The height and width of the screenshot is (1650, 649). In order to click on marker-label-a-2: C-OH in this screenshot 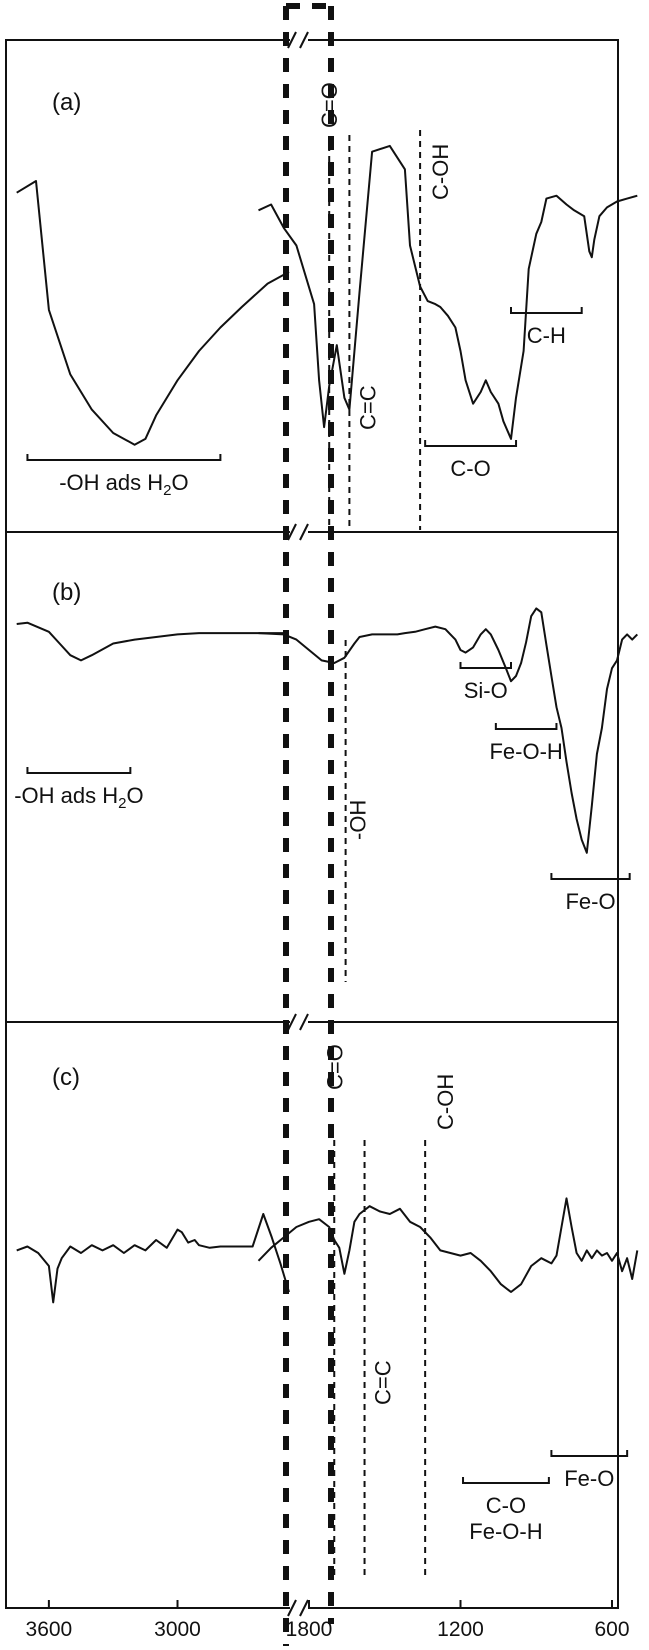, I will do `click(440, 172)`.